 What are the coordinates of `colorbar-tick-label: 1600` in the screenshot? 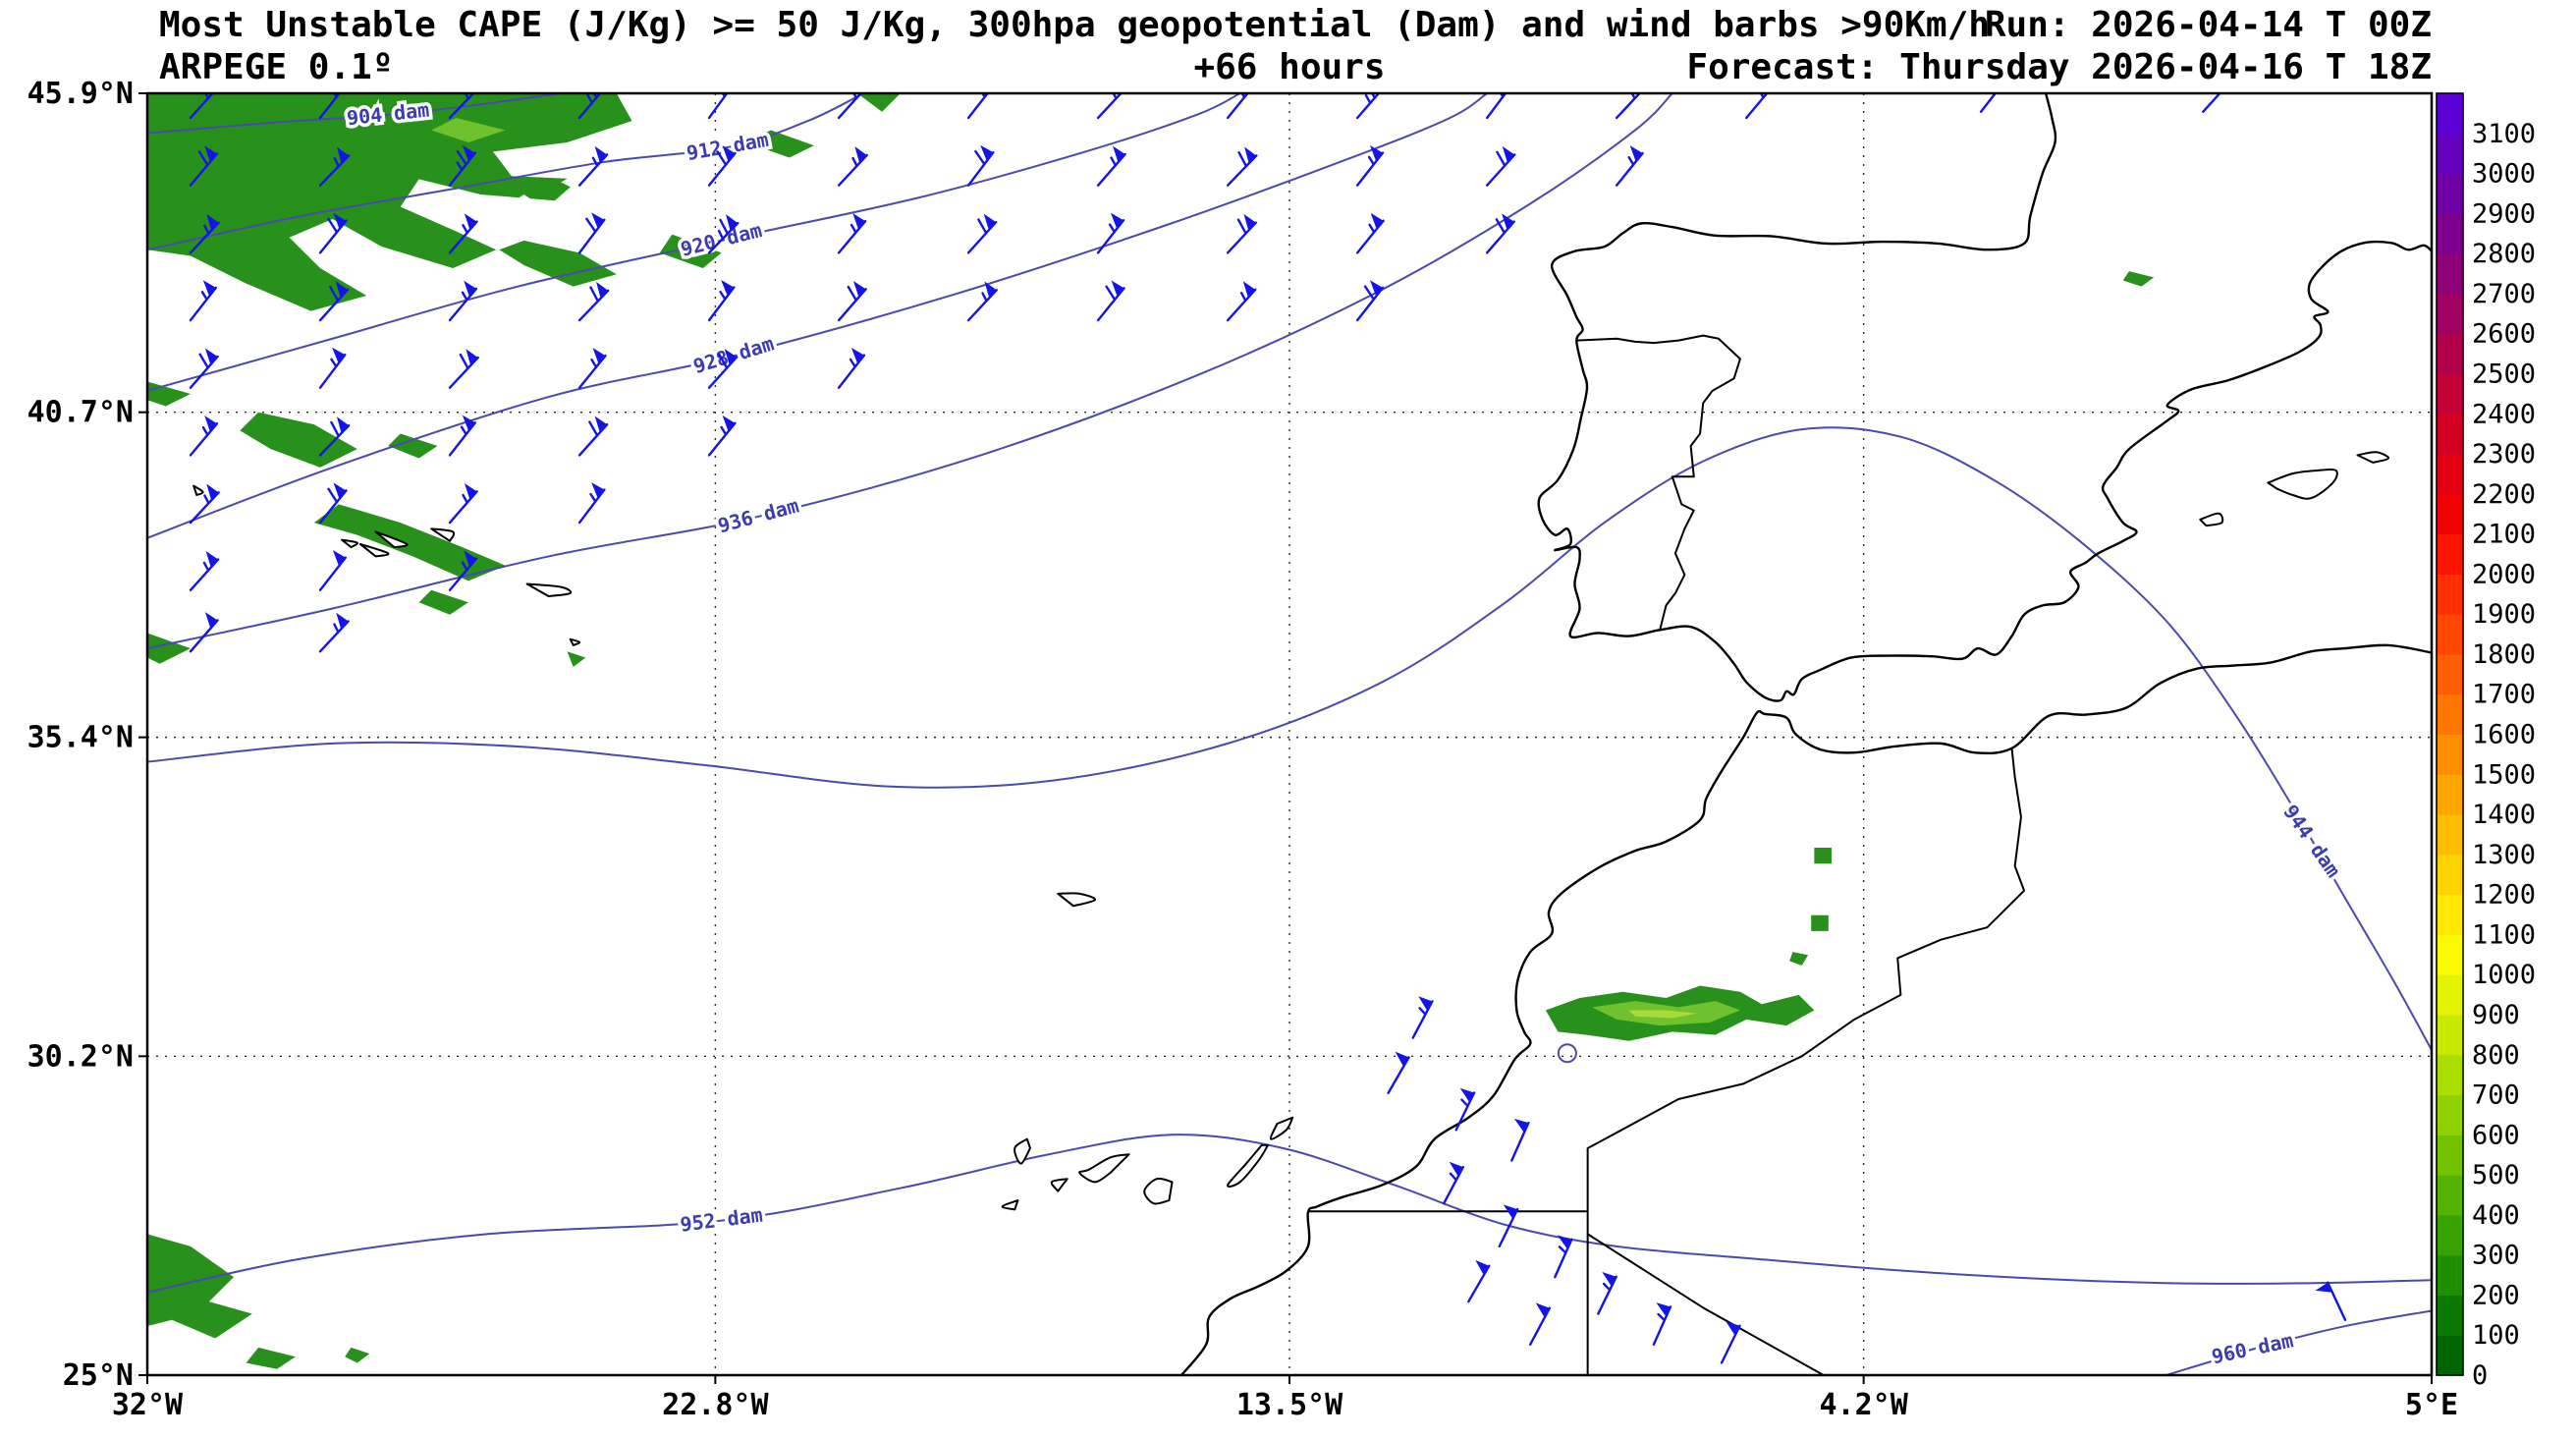 It's located at (2504, 735).